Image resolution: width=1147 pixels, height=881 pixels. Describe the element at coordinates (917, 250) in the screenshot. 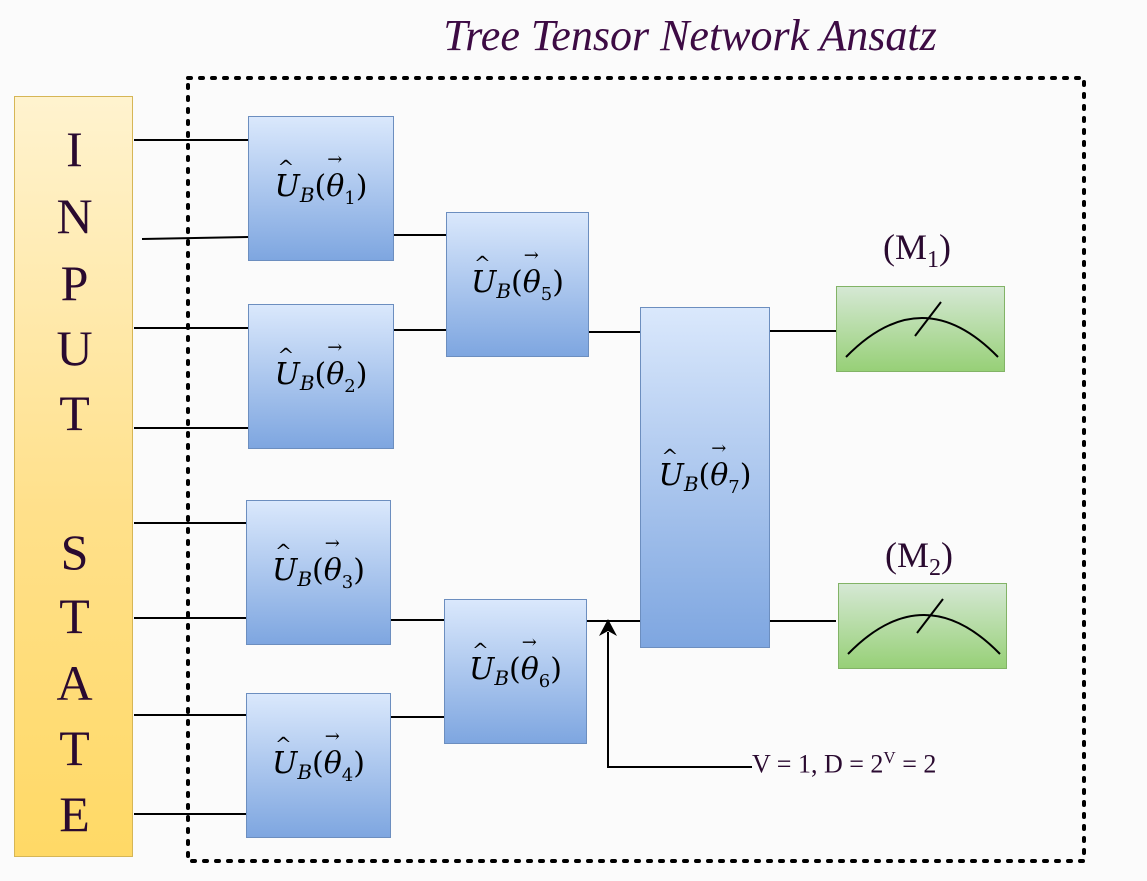

I see `measurement-label-m1: (M1)` at that location.